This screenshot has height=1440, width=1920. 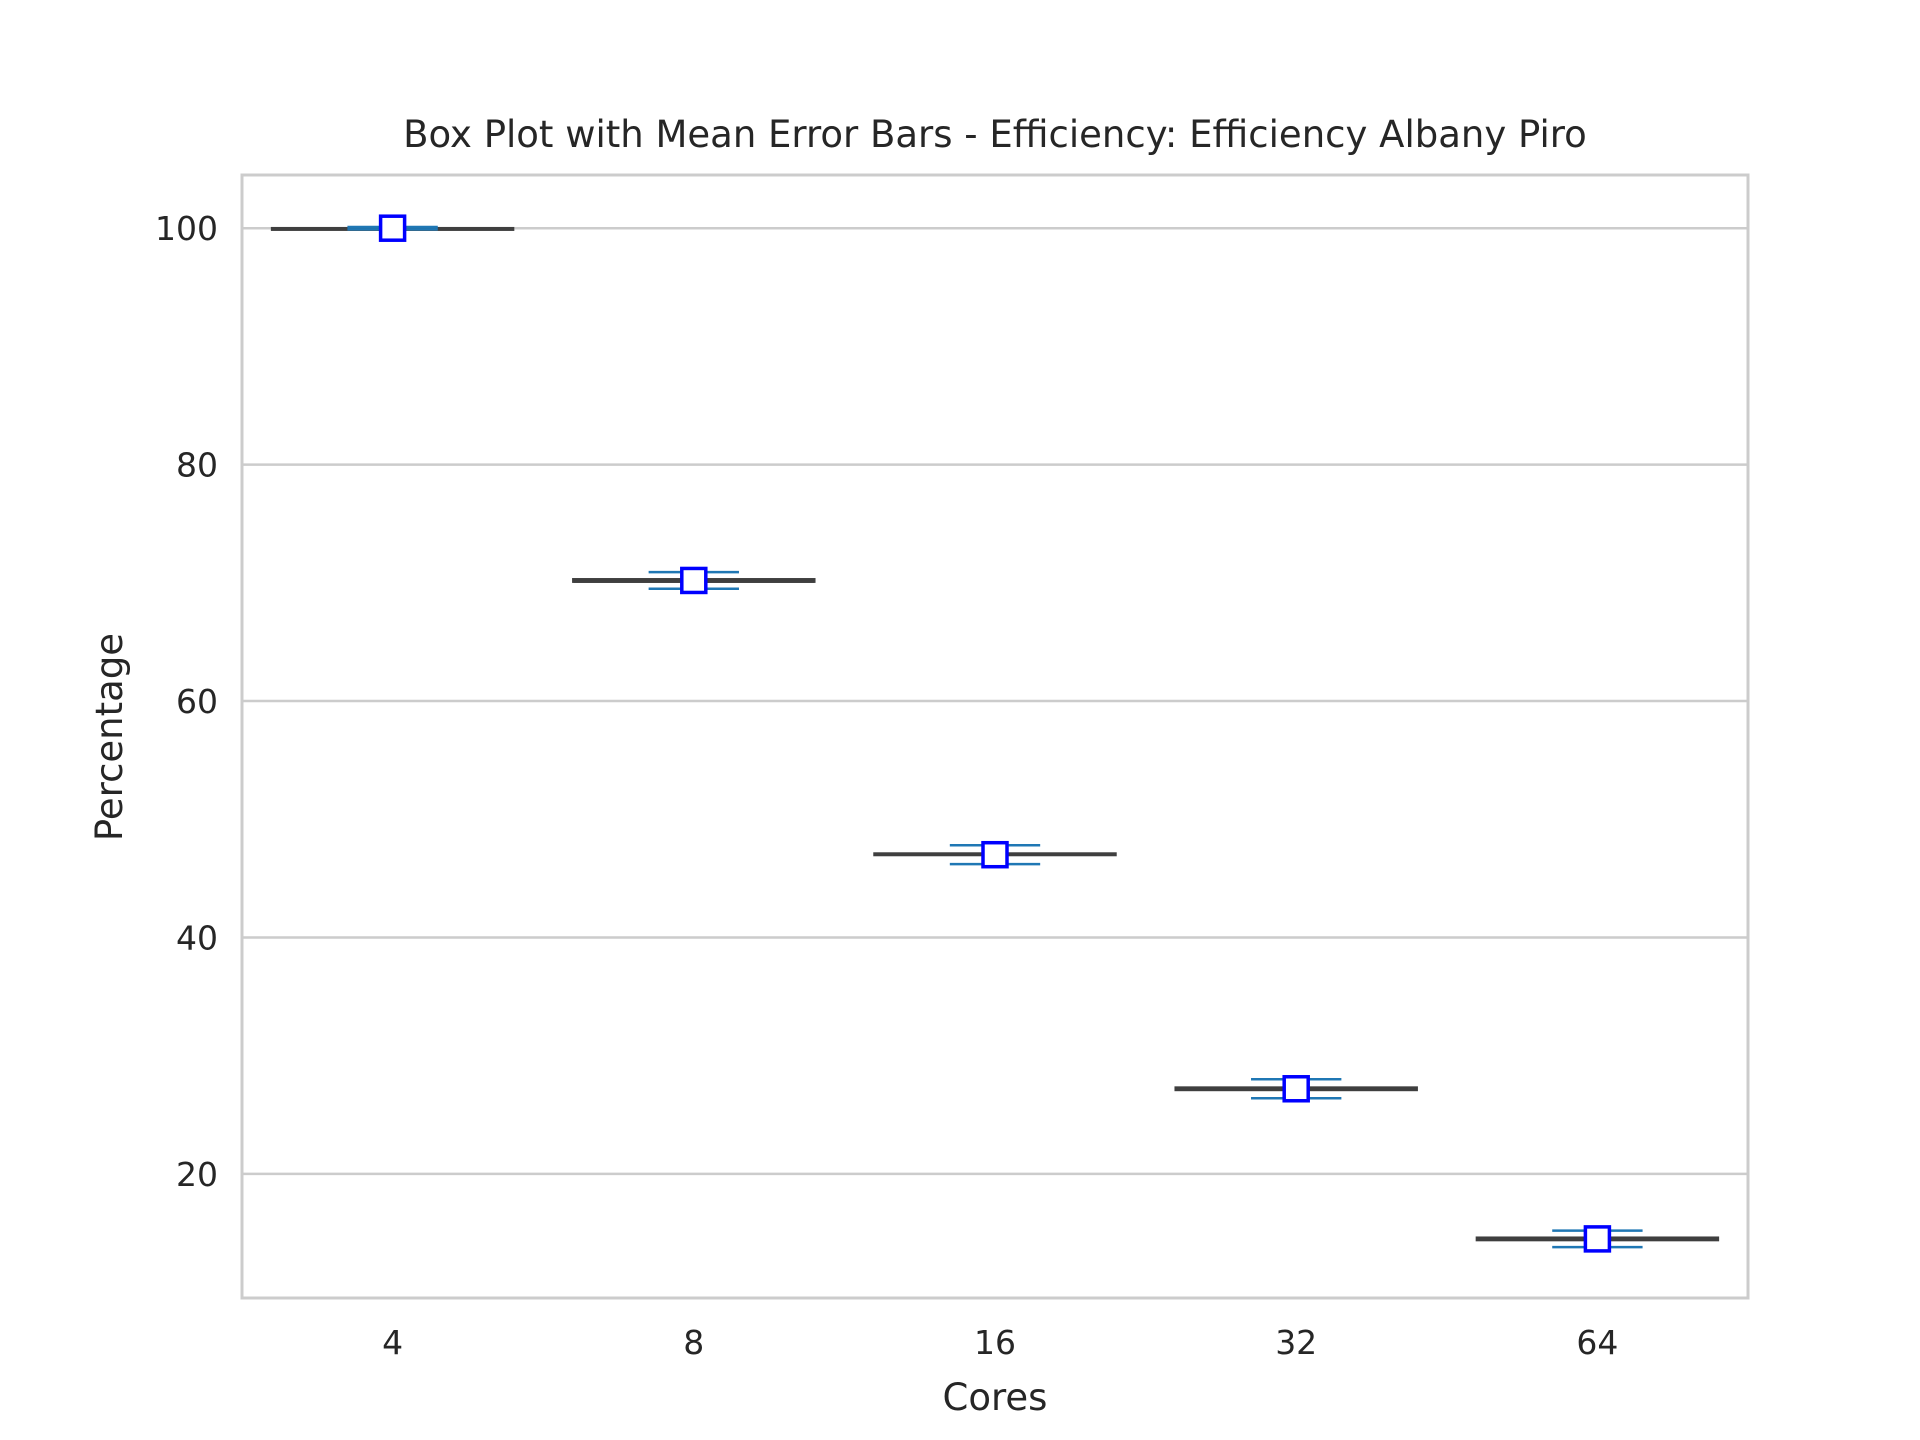 What do you see at coordinates (1597, 1342) in the screenshot?
I see `x-tick-label: 64` at bounding box center [1597, 1342].